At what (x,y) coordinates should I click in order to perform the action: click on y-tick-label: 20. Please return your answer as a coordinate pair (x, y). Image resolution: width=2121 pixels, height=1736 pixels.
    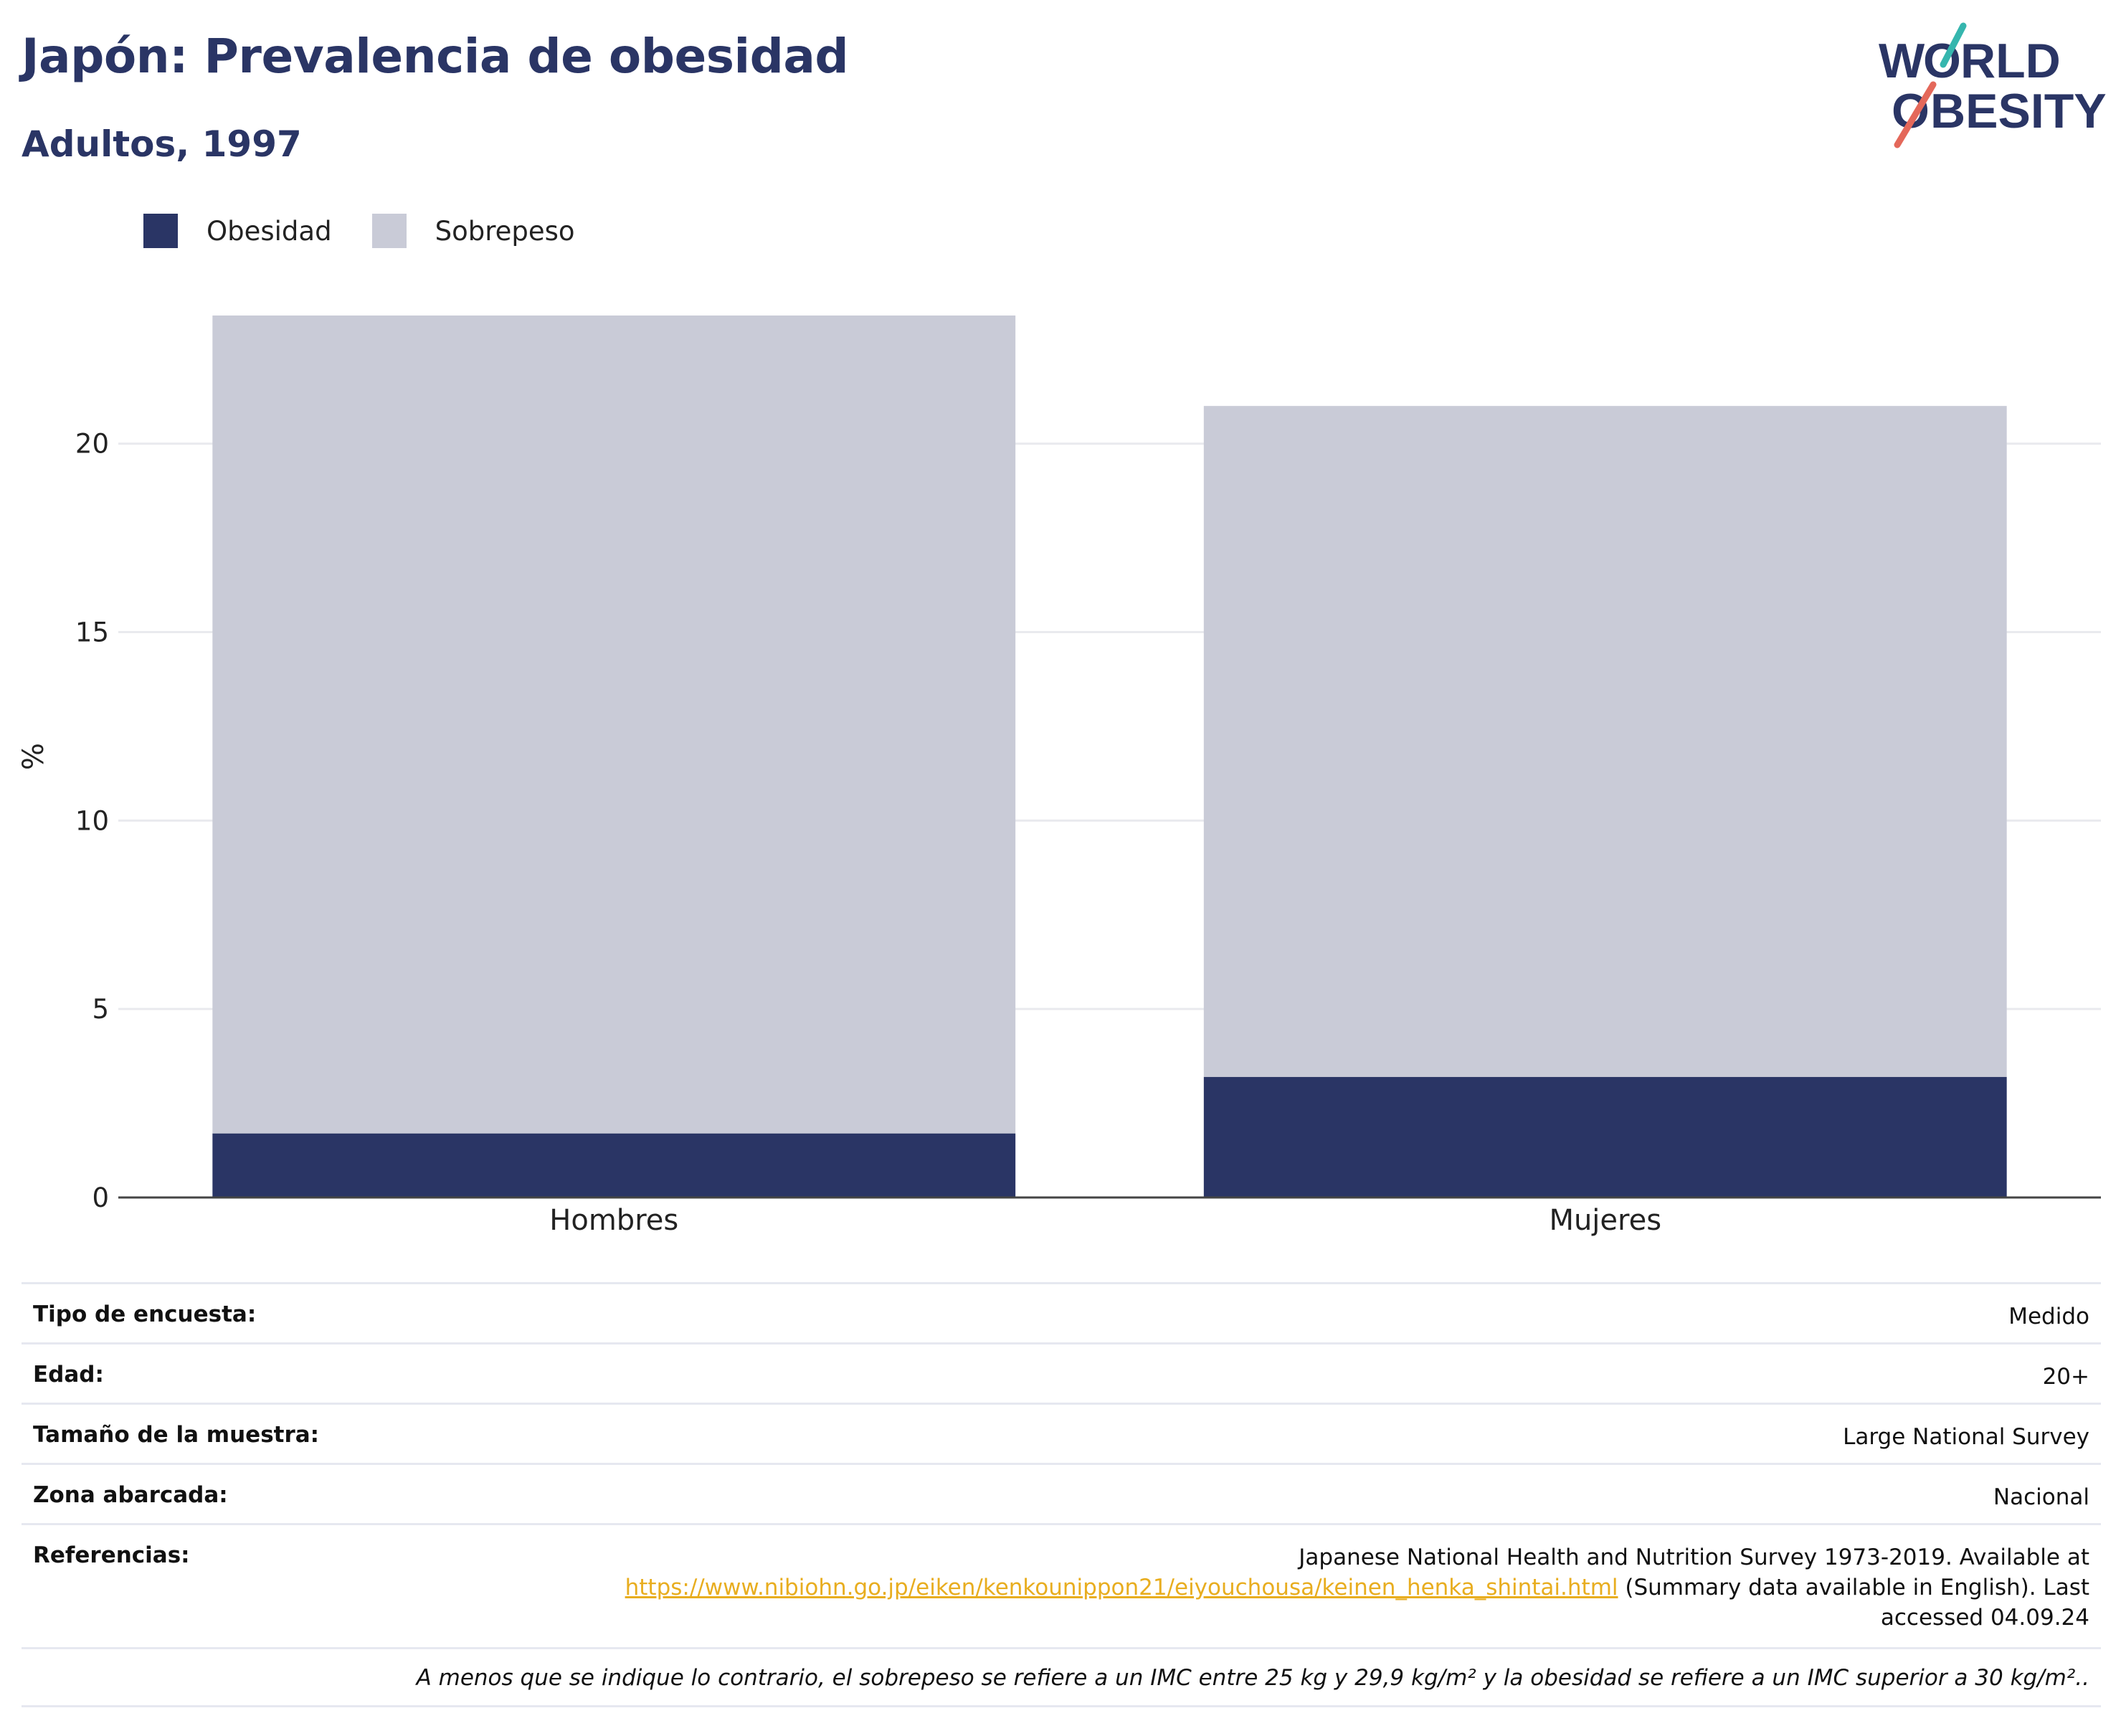
    Looking at the image, I should click on (92, 445).